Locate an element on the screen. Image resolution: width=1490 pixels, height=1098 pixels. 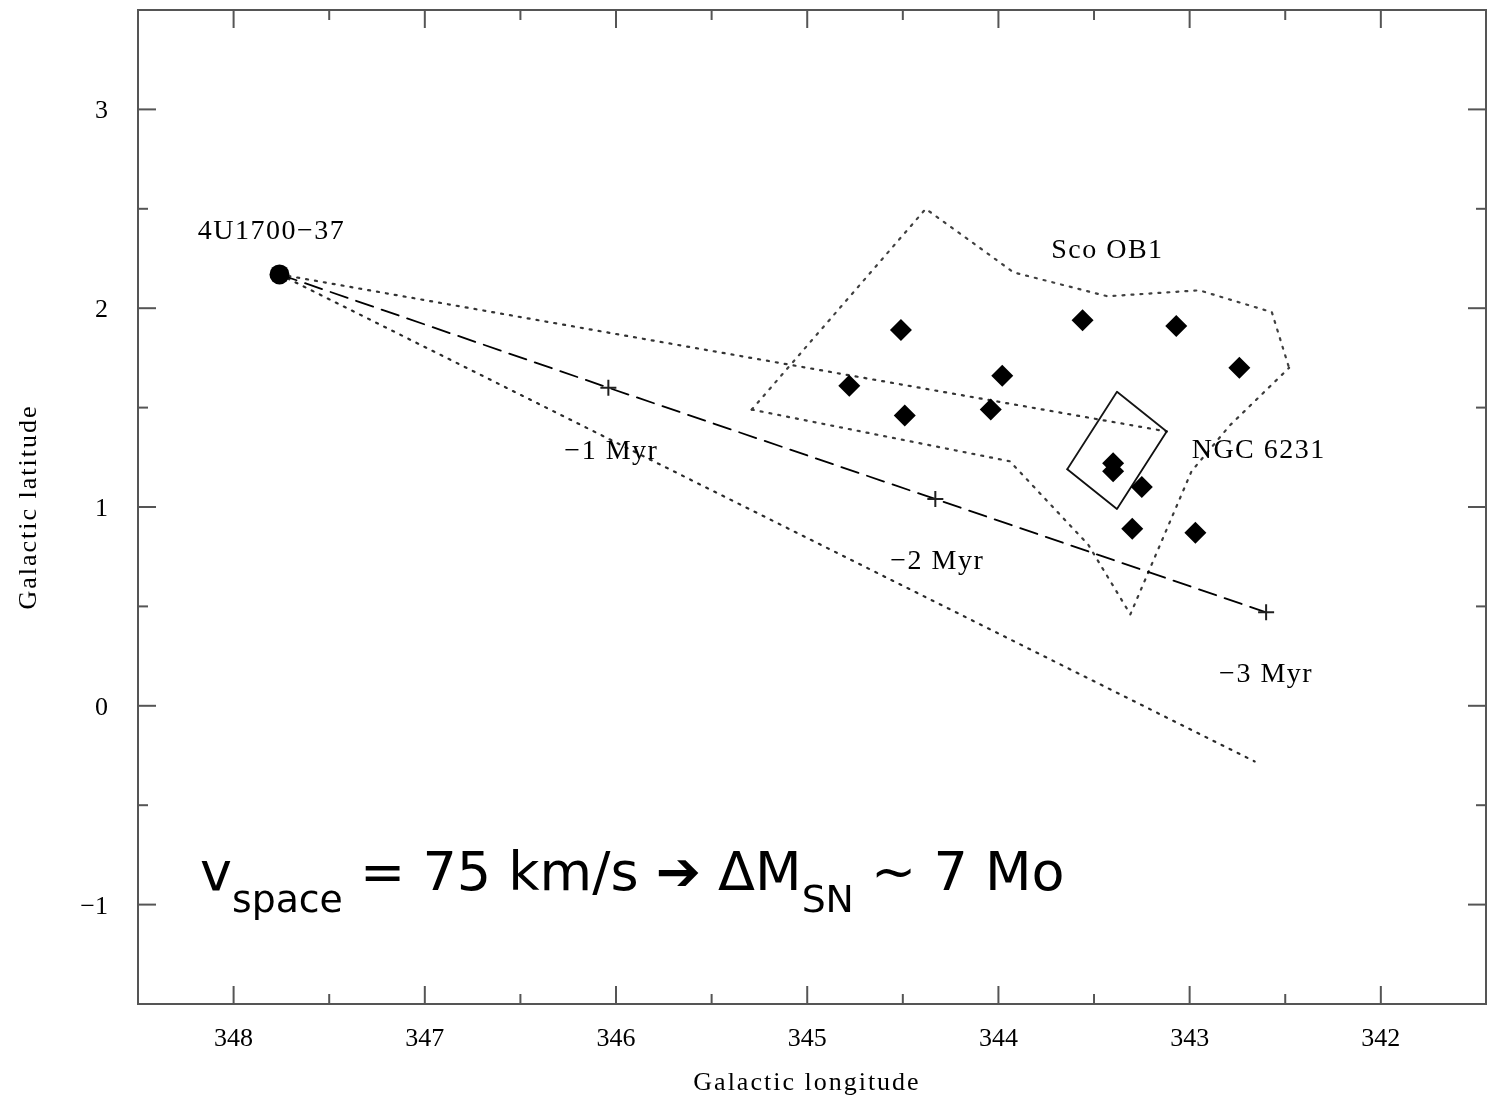
annotation: v$_{space}$ = 75 km/s ➔ ΔM$_{SN}$ ~ 7 Mo is located at coordinates (632, 880).